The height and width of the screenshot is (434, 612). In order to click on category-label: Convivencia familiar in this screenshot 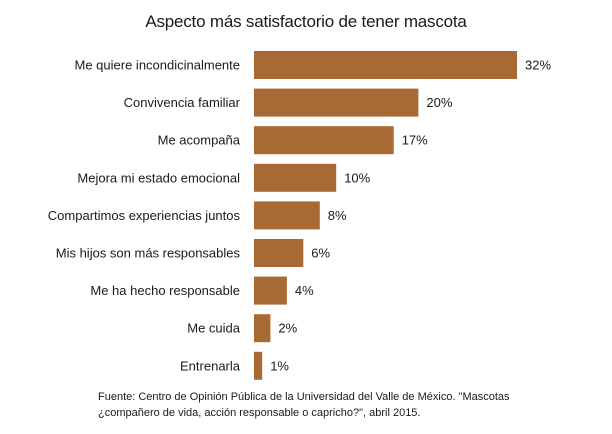, I will do `click(182, 102)`.